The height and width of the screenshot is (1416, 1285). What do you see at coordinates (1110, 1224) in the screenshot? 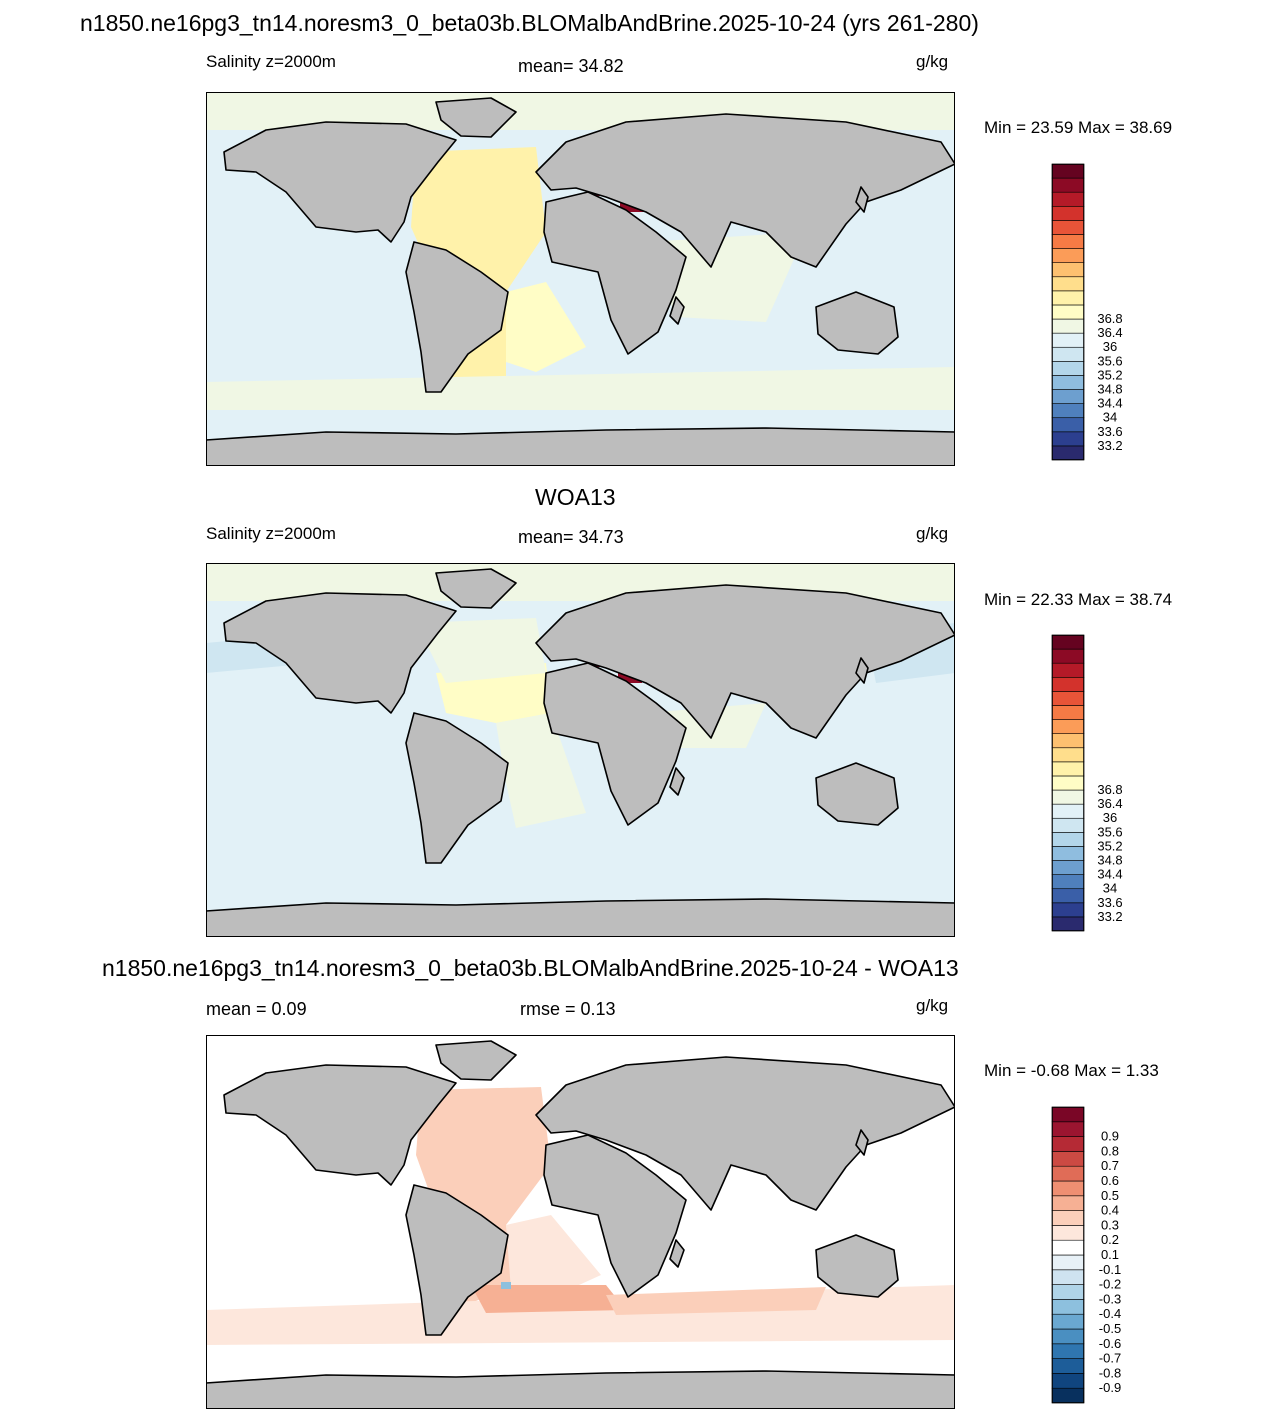
I see `colorbar-tick-label: 0.3` at bounding box center [1110, 1224].